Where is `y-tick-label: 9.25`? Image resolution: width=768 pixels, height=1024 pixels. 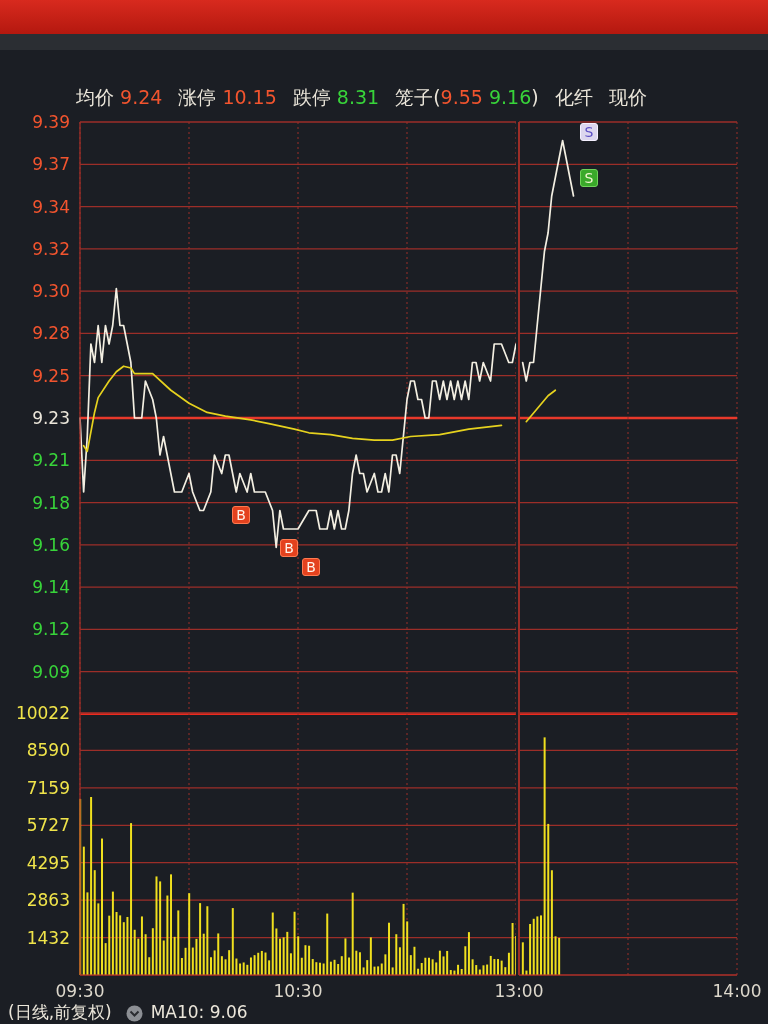
y-tick-label: 9.25 is located at coordinates (51, 375).